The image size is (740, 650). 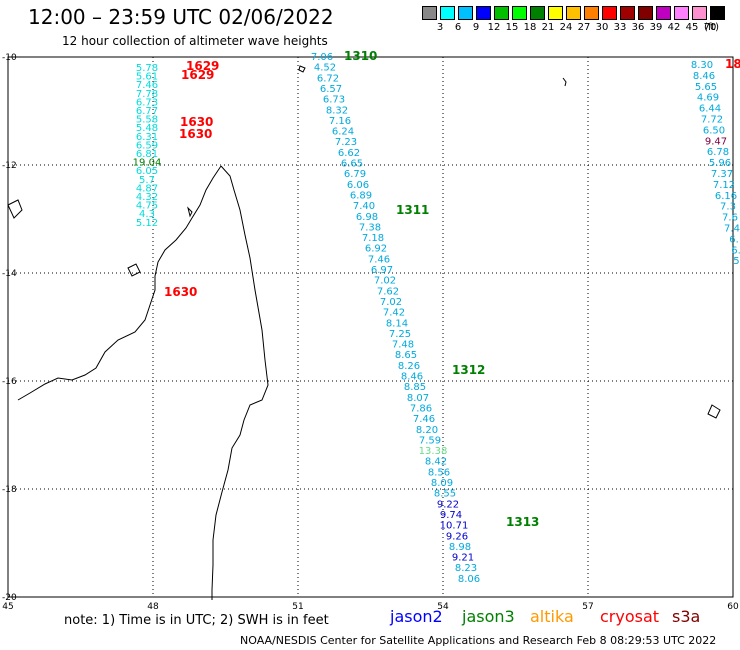 I want to click on scale-tick: 24, so click(x=566, y=27).